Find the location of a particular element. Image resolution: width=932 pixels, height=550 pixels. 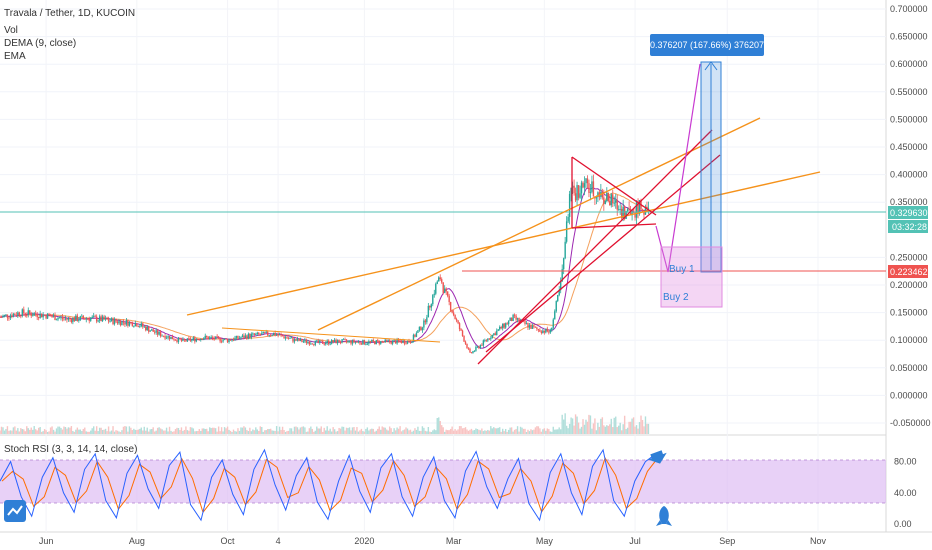

rocket-icon is located at coordinates (664, 516).